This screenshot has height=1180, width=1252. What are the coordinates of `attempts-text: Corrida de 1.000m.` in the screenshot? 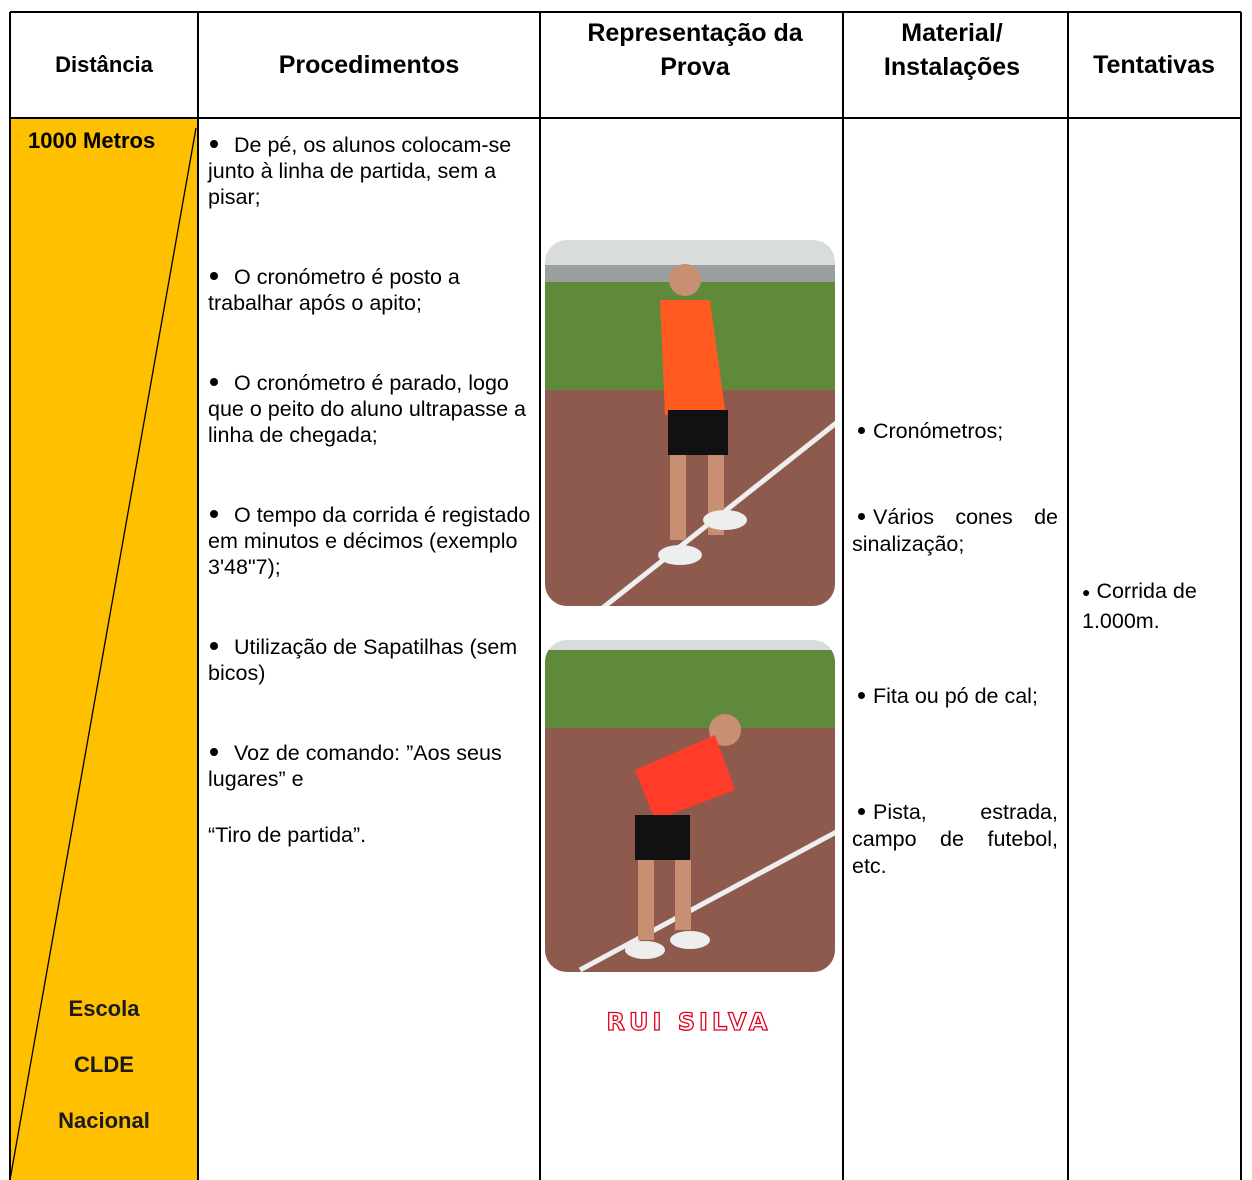 It's located at (1139, 606).